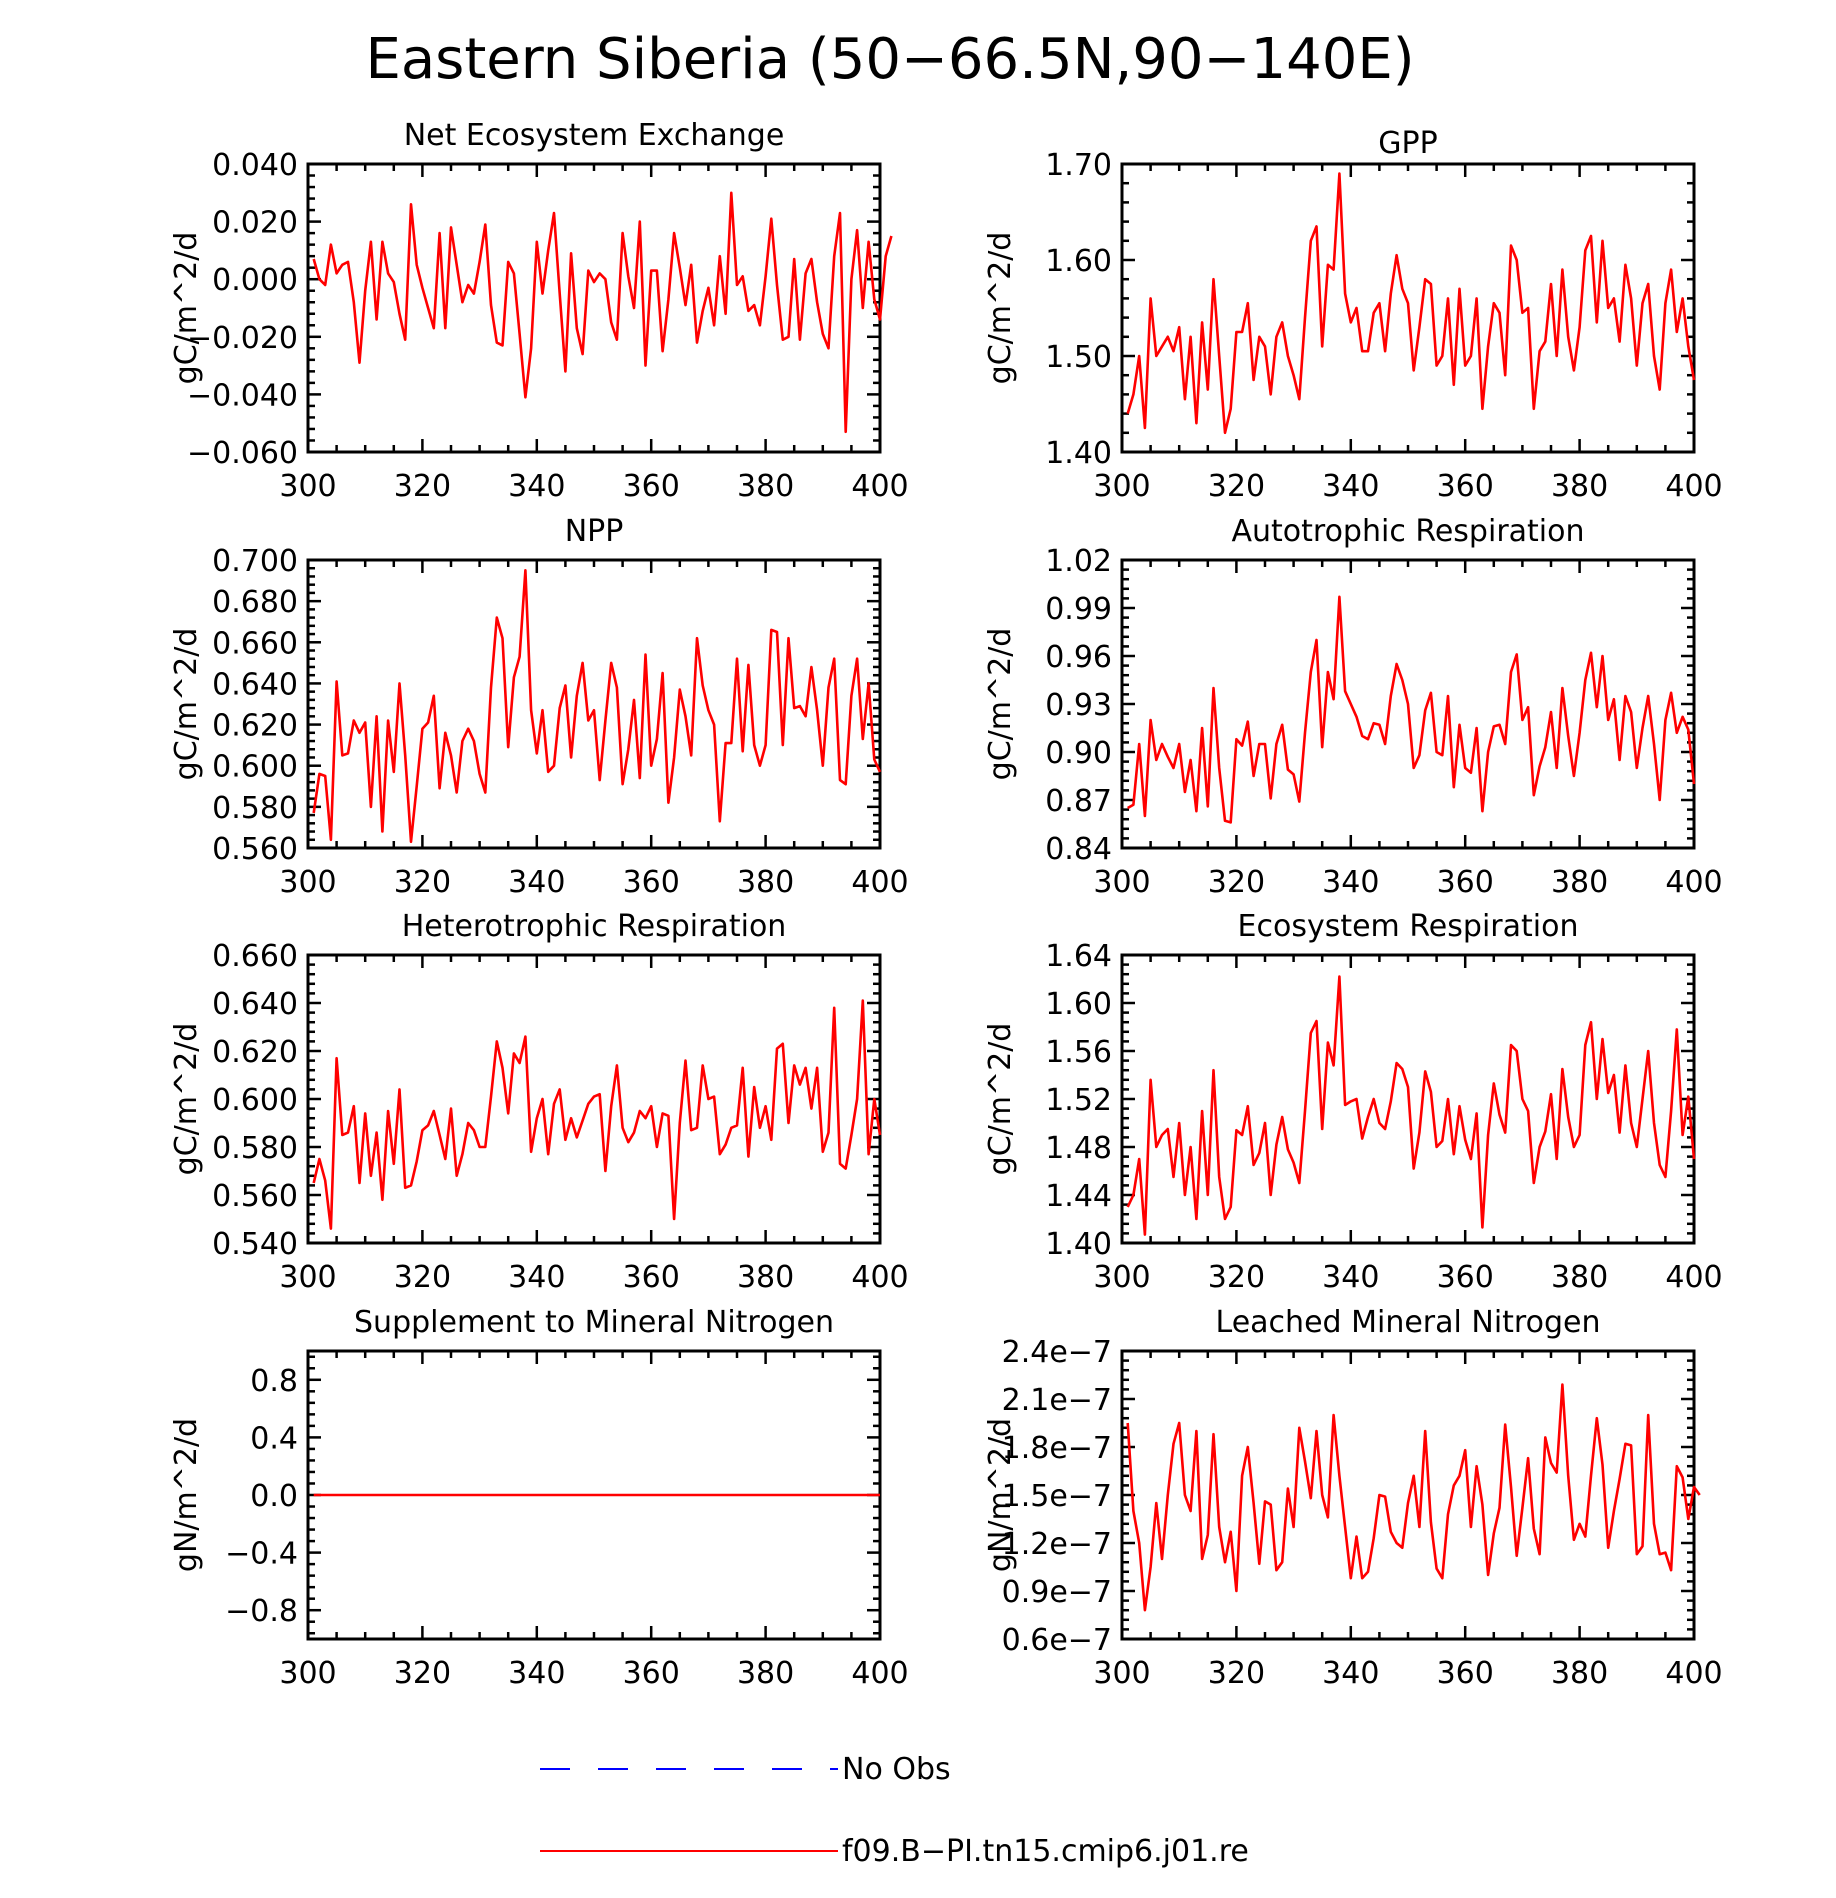 The height and width of the screenshot is (1898, 1836). I want to click on y-tick-label: 0.600, so click(255, 767).